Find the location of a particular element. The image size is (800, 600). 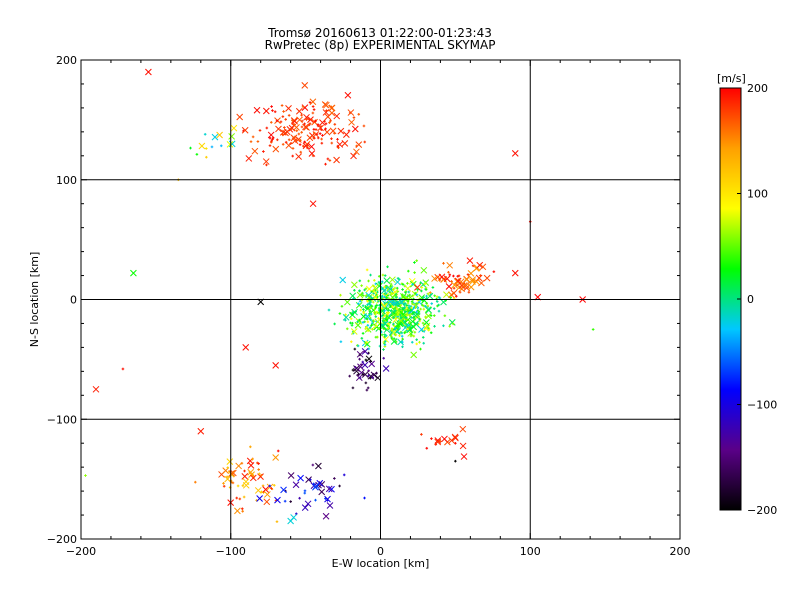

x-tick-label: −200 is located at coordinates (81, 551).